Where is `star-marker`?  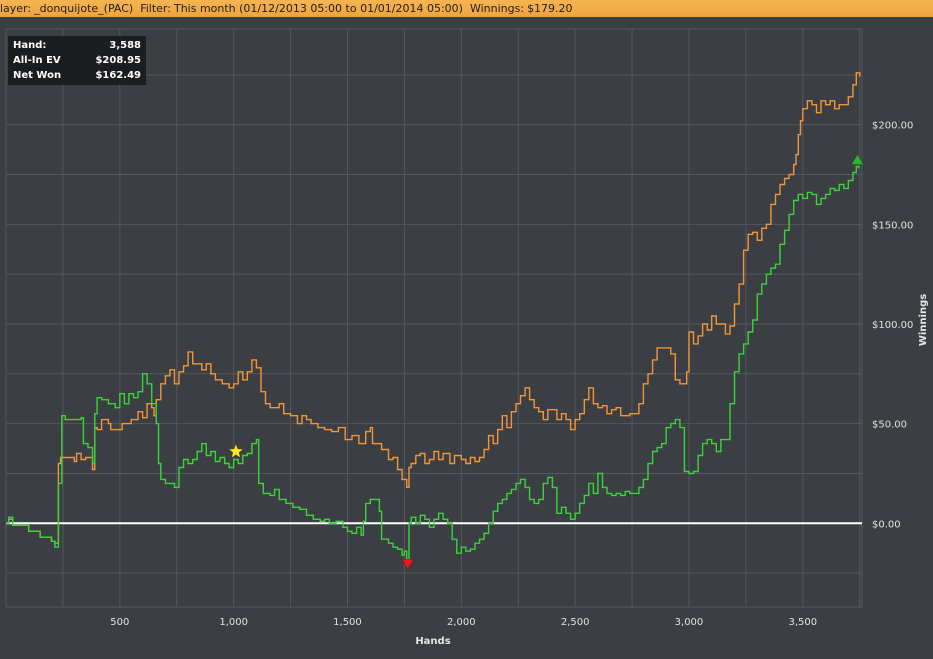 star-marker is located at coordinates (236, 451).